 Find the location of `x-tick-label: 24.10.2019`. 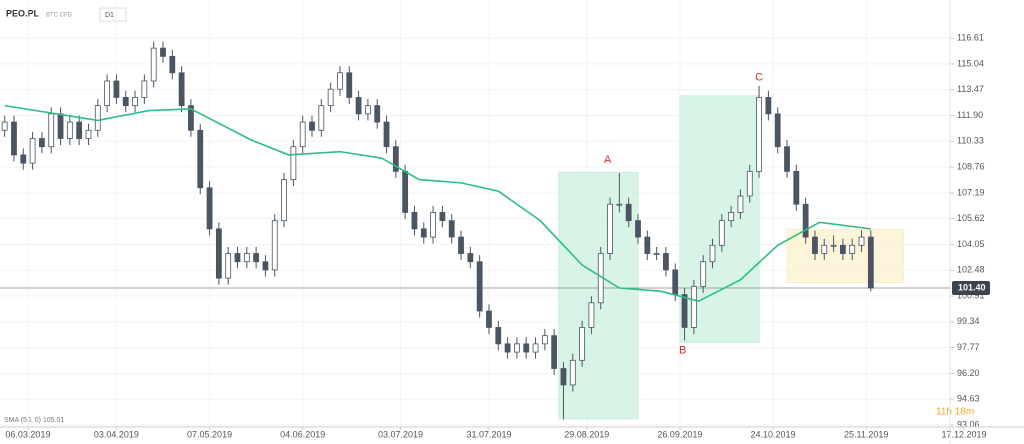

x-tick-label: 24.10.2019 is located at coordinates (773, 434).